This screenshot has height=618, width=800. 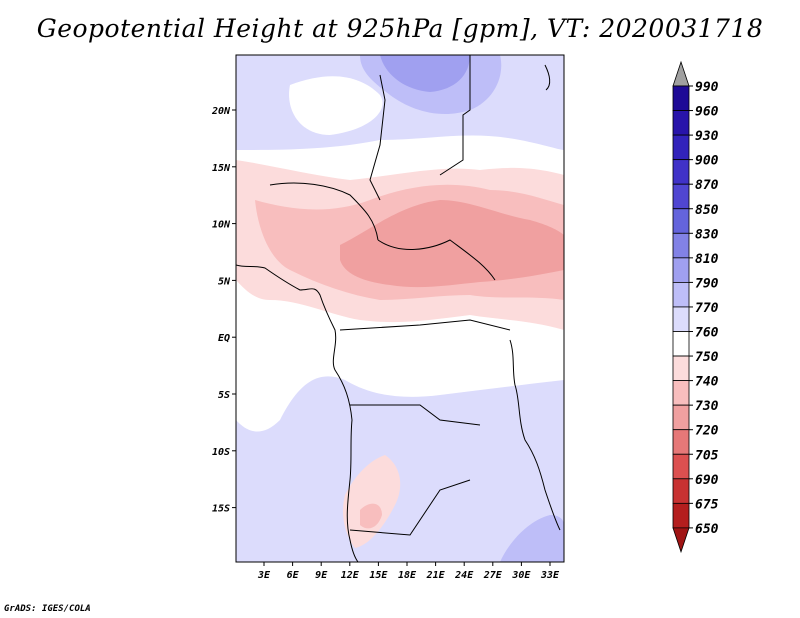 What do you see at coordinates (324, 211) in the screenshot?
I see `border-sahel` at bounding box center [324, 211].